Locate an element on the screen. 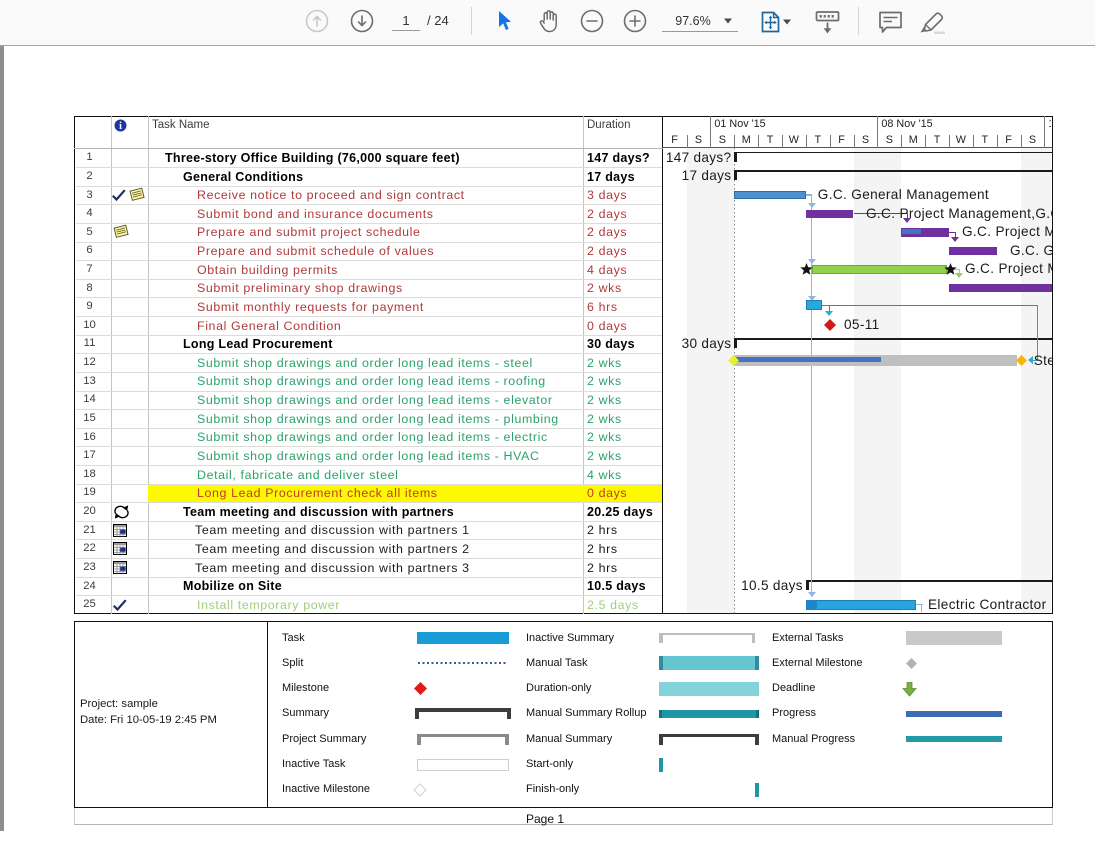 This screenshot has width=1095, height=860. svg-text: i is located at coordinates (120, 126).